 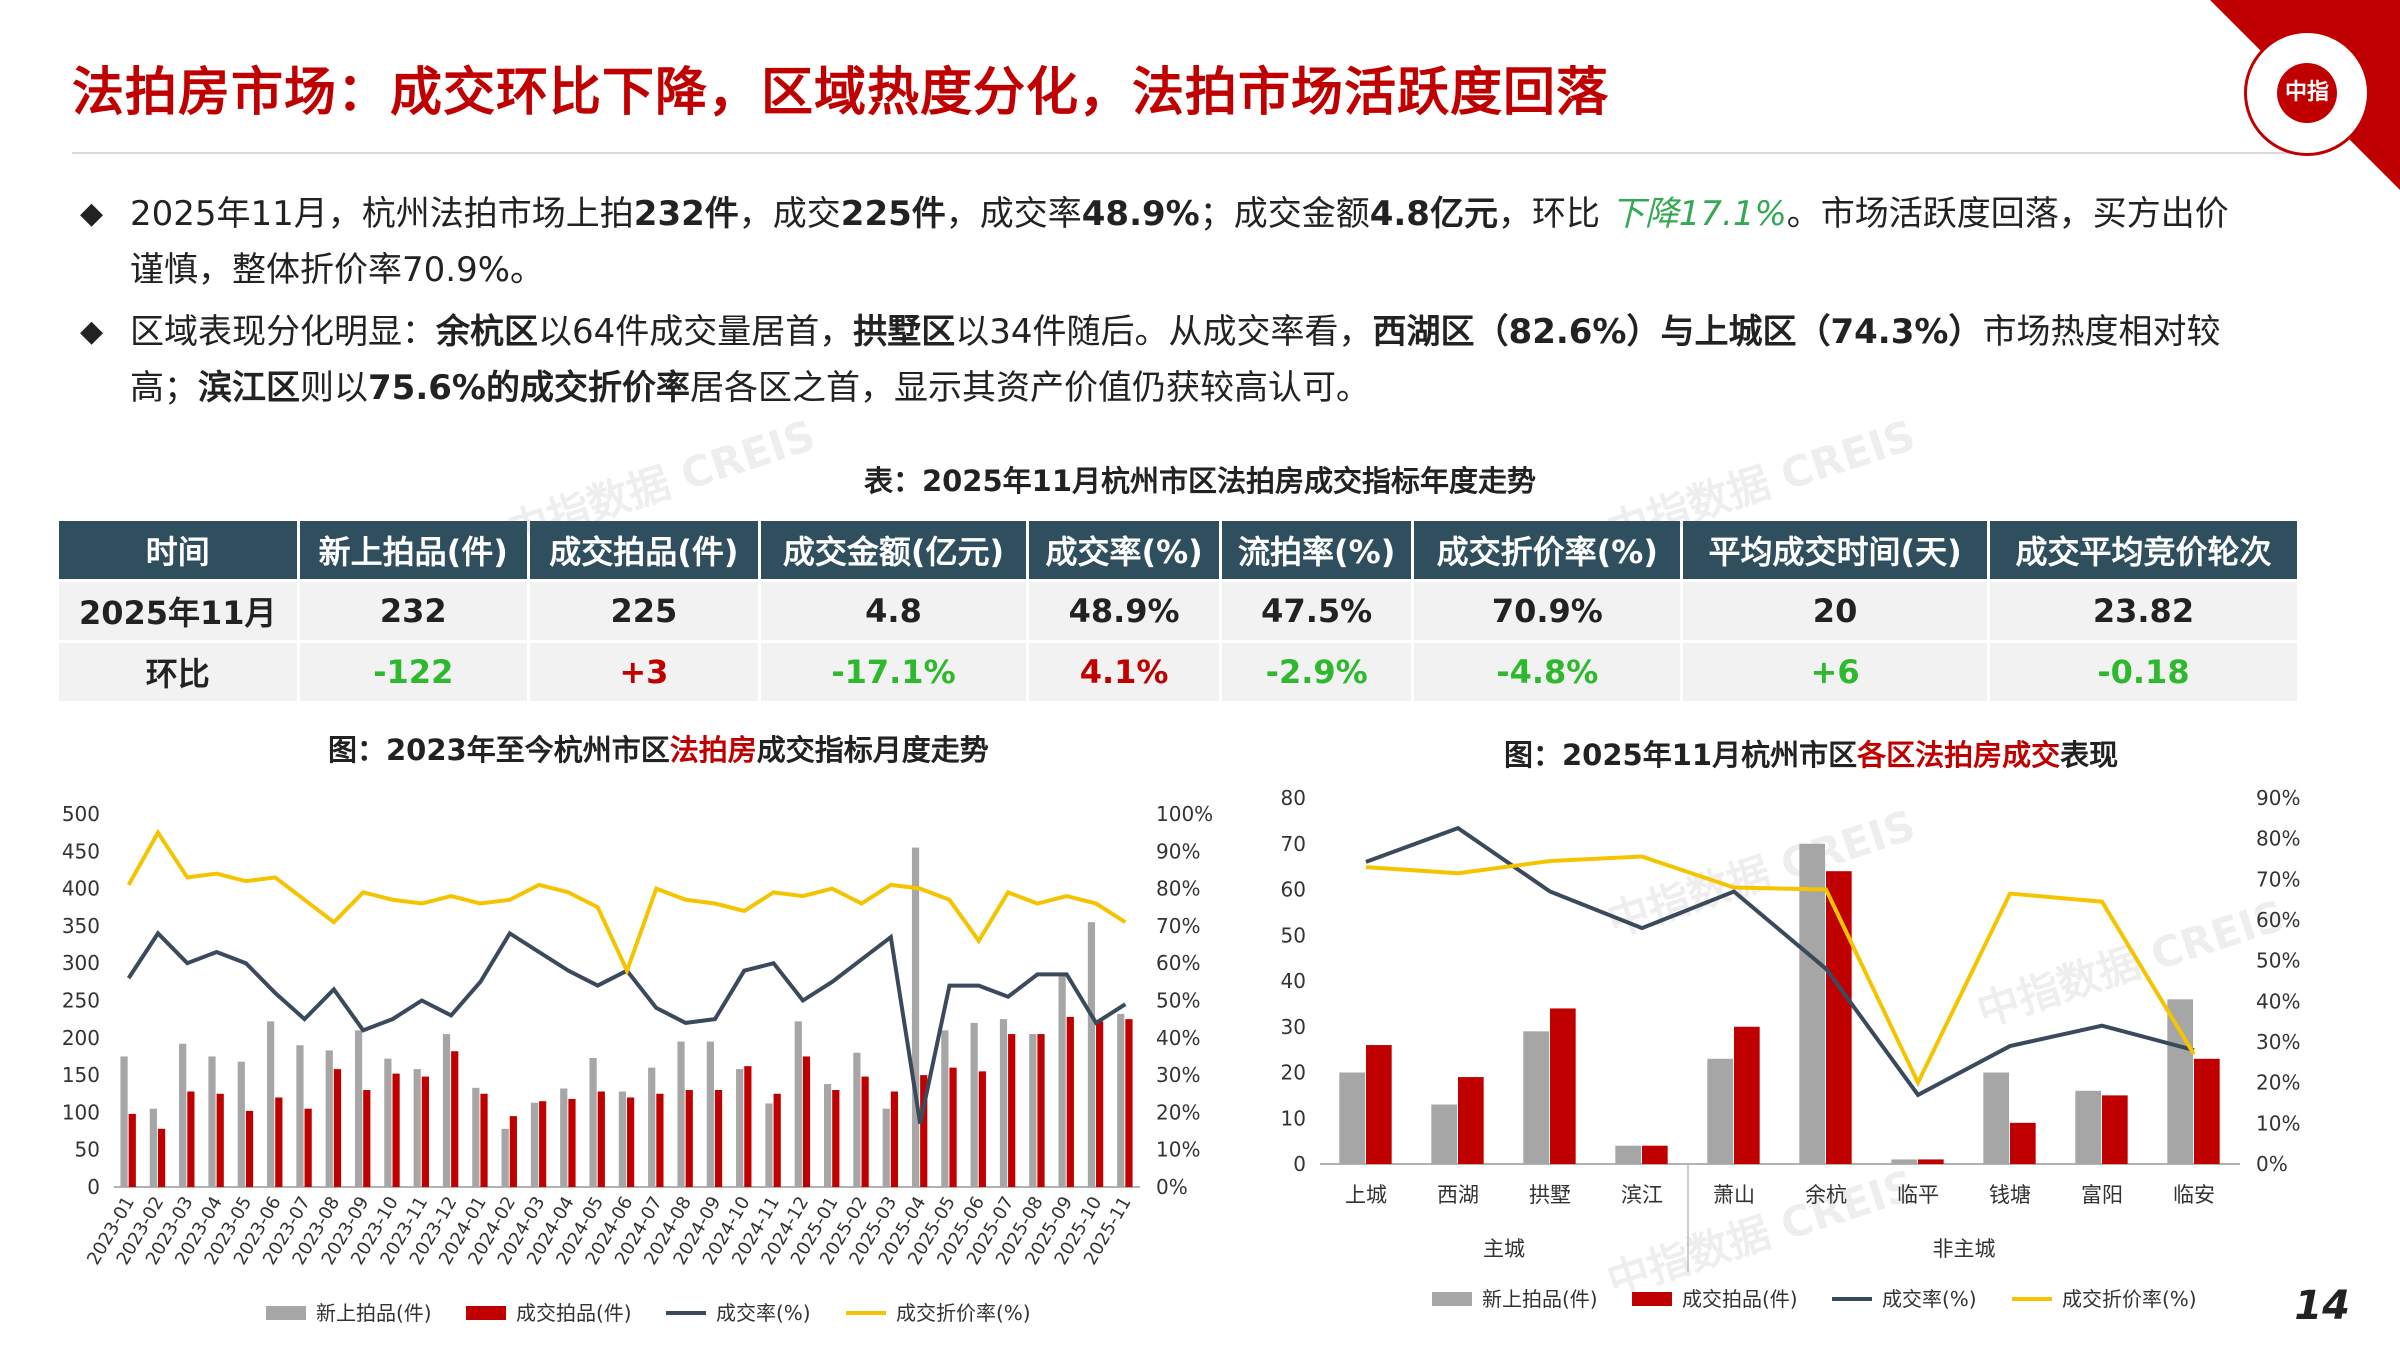 What do you see at coordinates (1547, 550) in the screenshot?
I see `col-header: 成交折价率(%)` at bounding box center [1547, 550].